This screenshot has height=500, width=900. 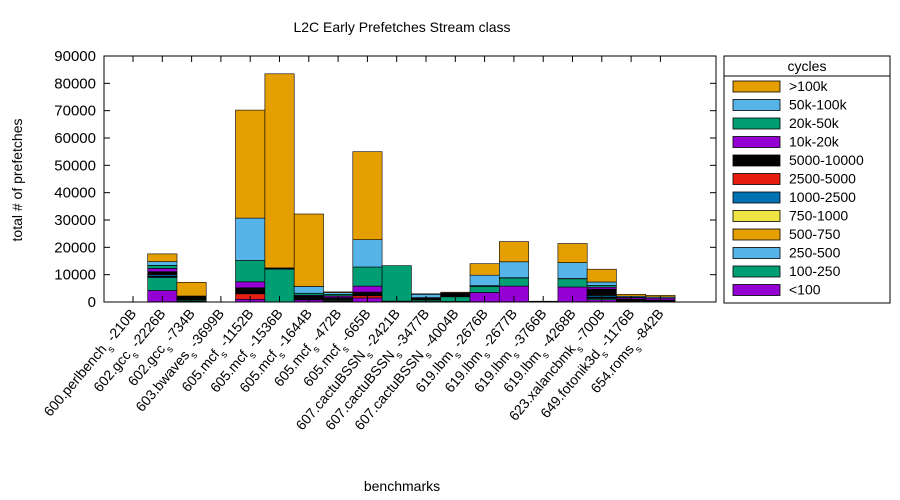 I want to click on legend-label: 2500-5000, so click(x=822, y=179).